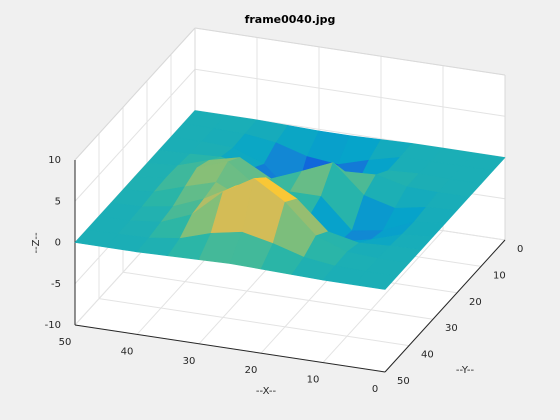  Describe the element at coordinates (53, 325) in the screenshot. I see `z-tick-label: -10` at that location.